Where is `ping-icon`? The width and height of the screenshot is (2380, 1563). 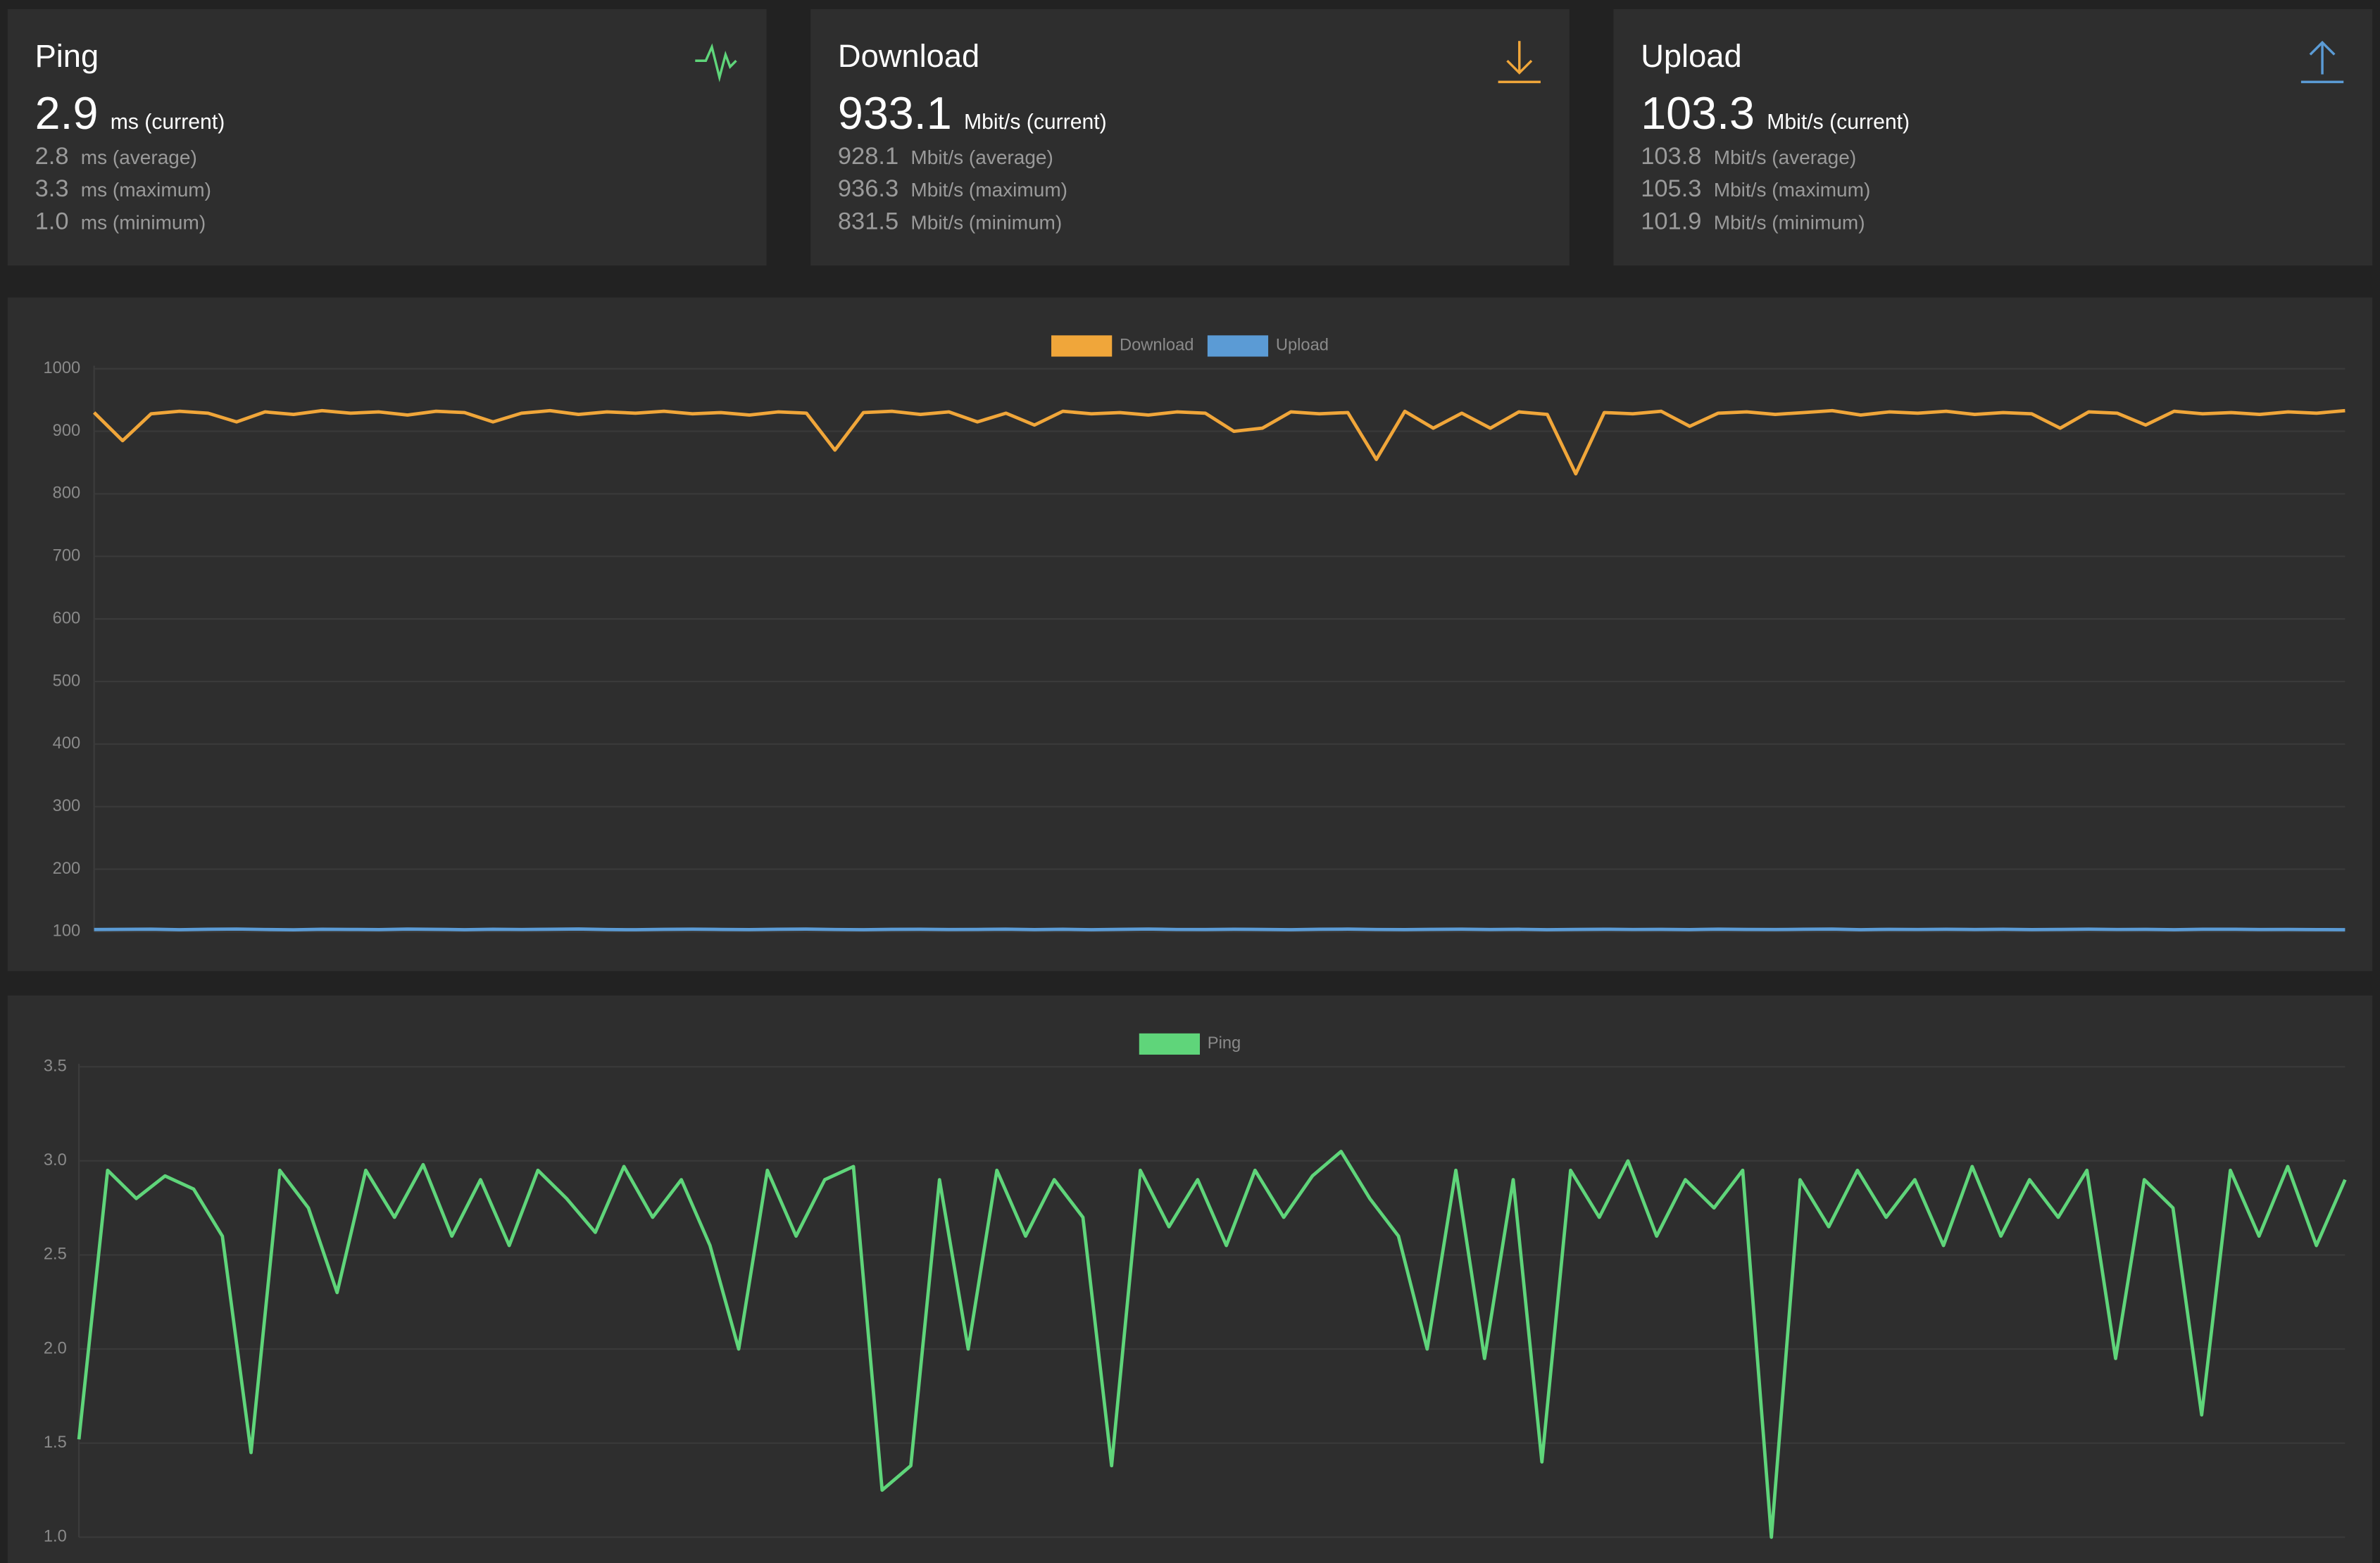 ping-icon is located at coordinates (716, 62).